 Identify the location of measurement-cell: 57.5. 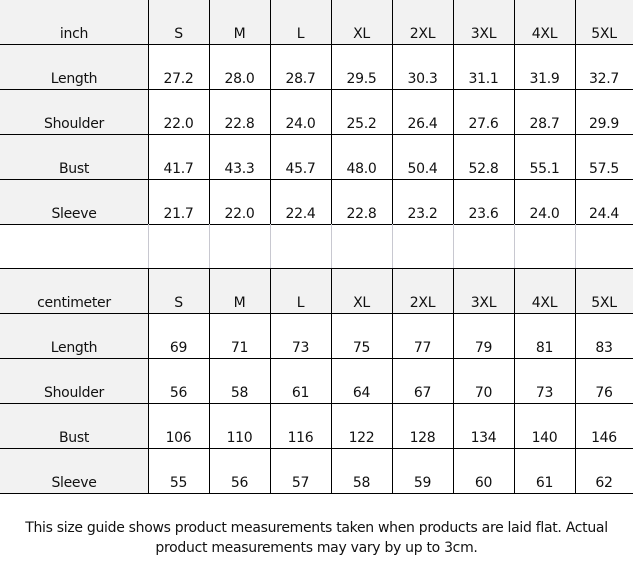
(604, 169).